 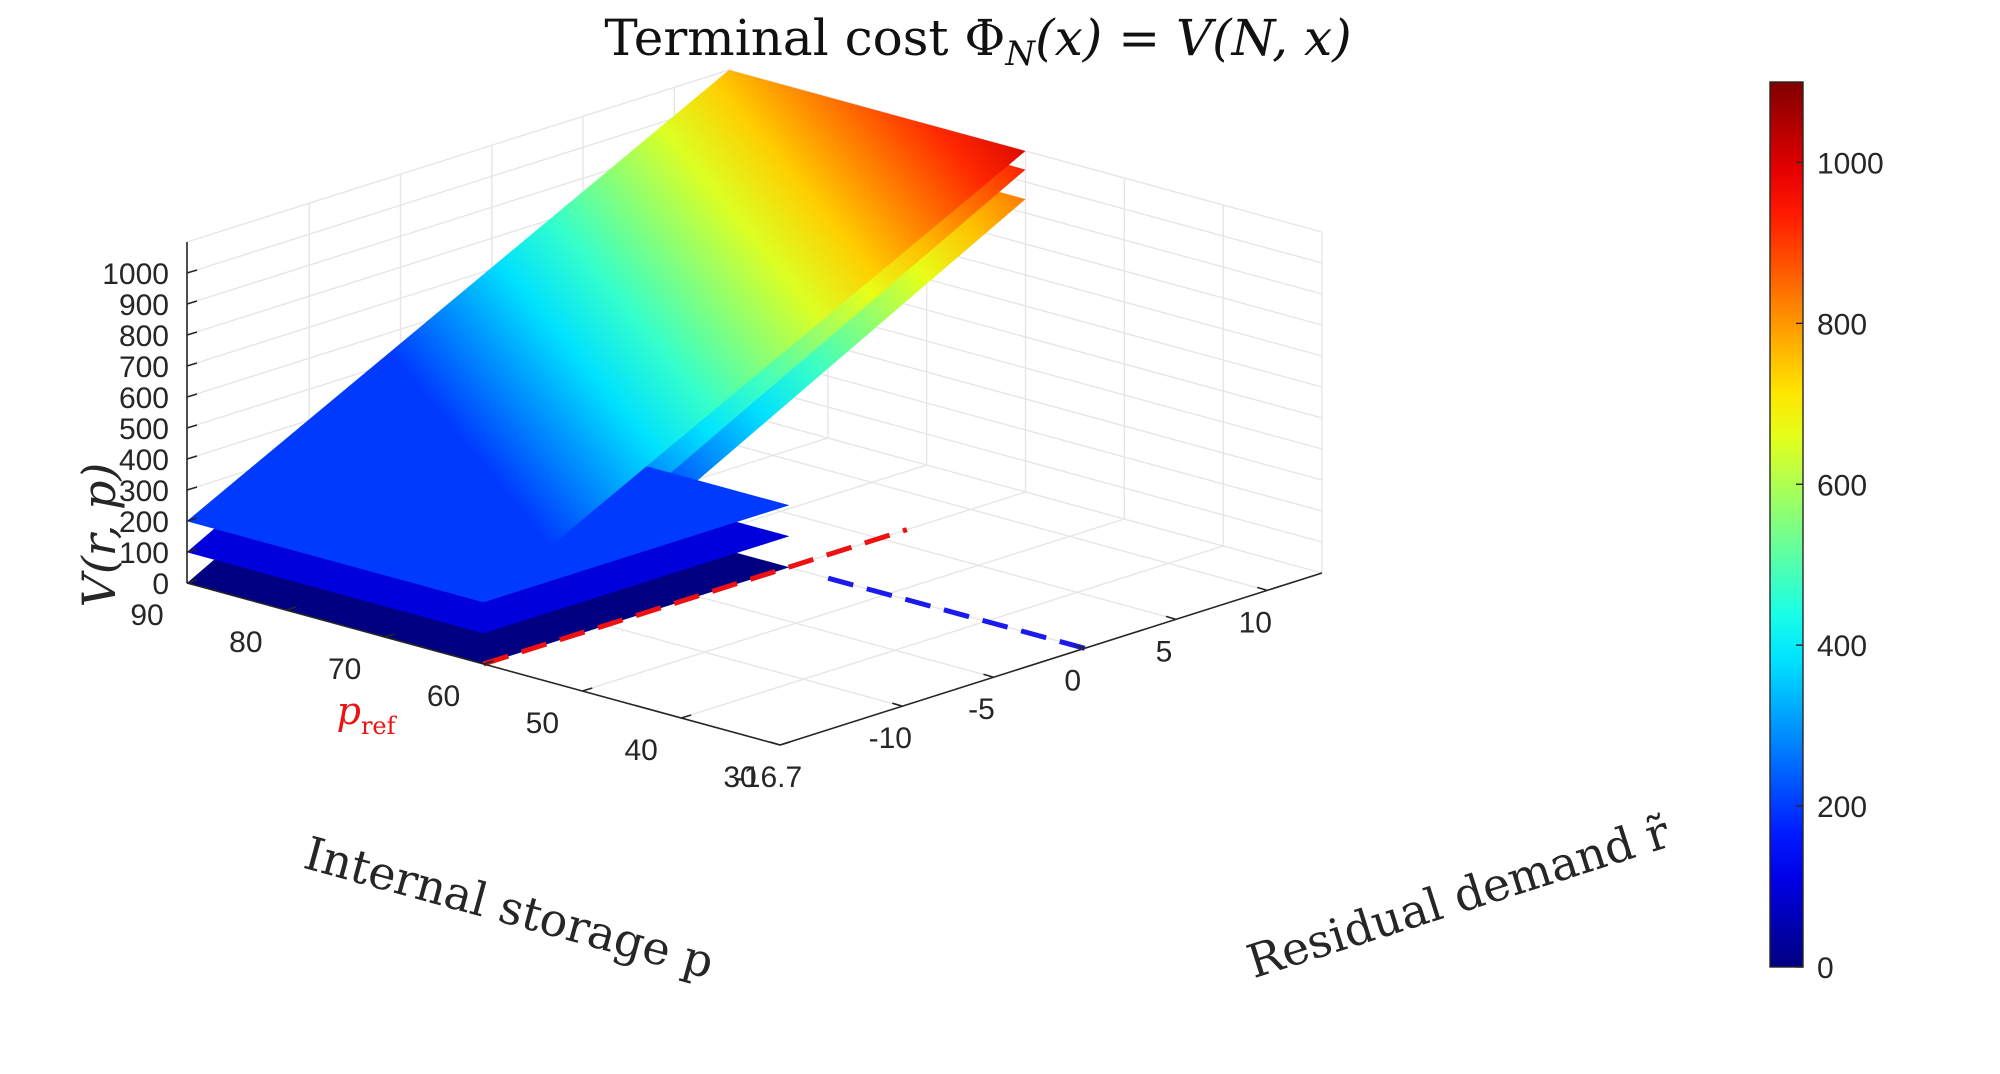 What do you see at coordinates (951, 611) in the screenshot?
I see `r-zero-line` at bounding box center [951, 611].